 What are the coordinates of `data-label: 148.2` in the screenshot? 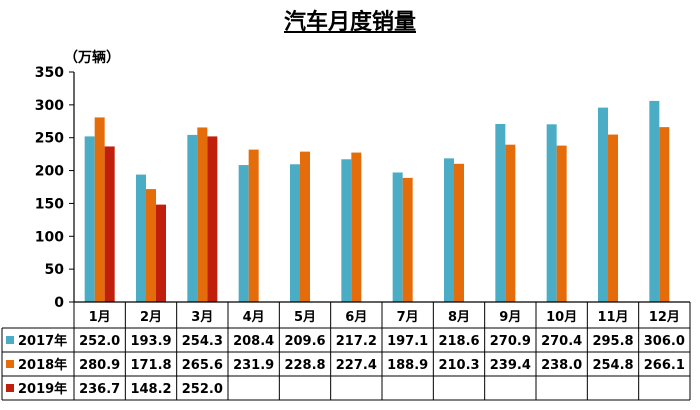 It's located at (150, 389).